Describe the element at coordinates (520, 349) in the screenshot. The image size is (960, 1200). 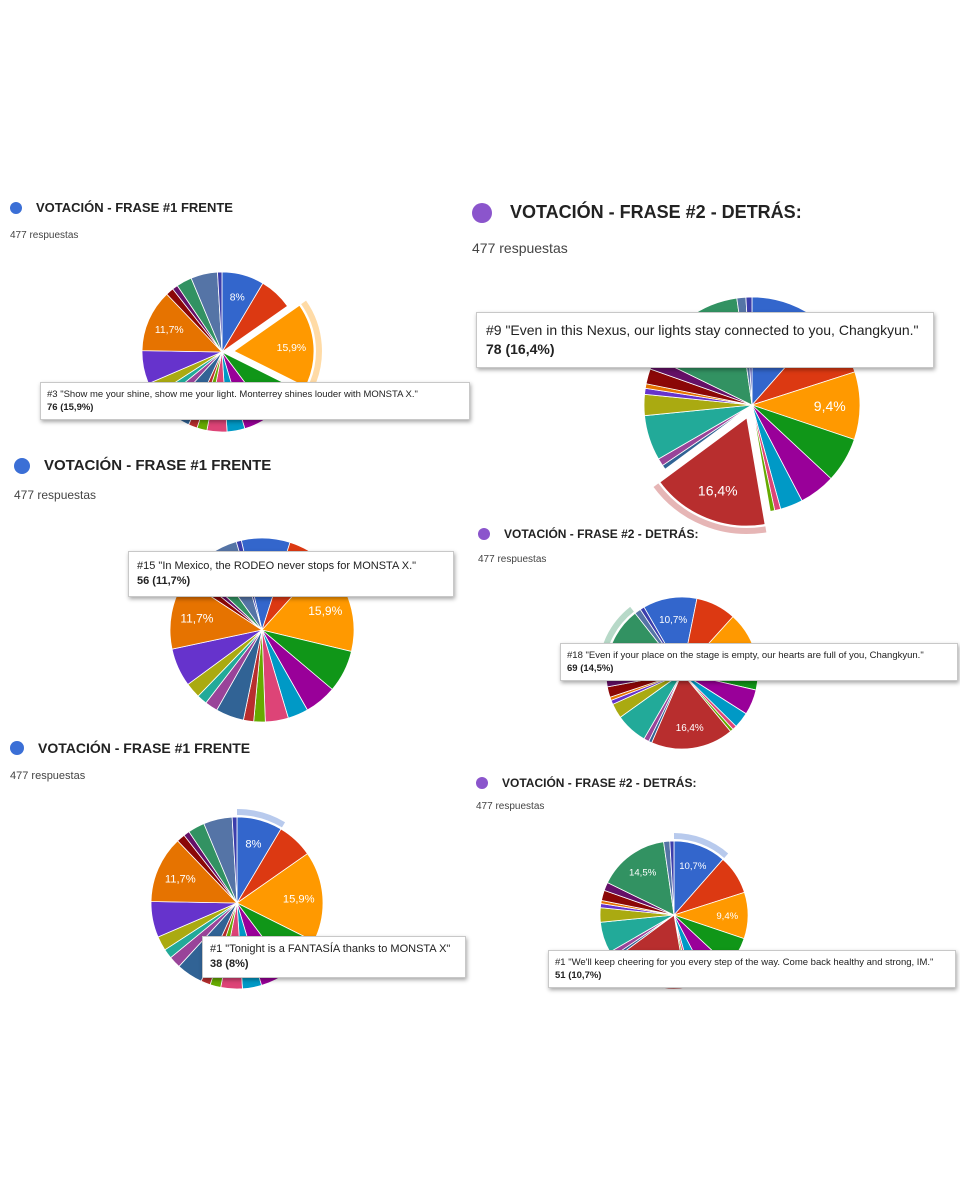
I see `tooltip-value: 78 (16,4%)` at that location.